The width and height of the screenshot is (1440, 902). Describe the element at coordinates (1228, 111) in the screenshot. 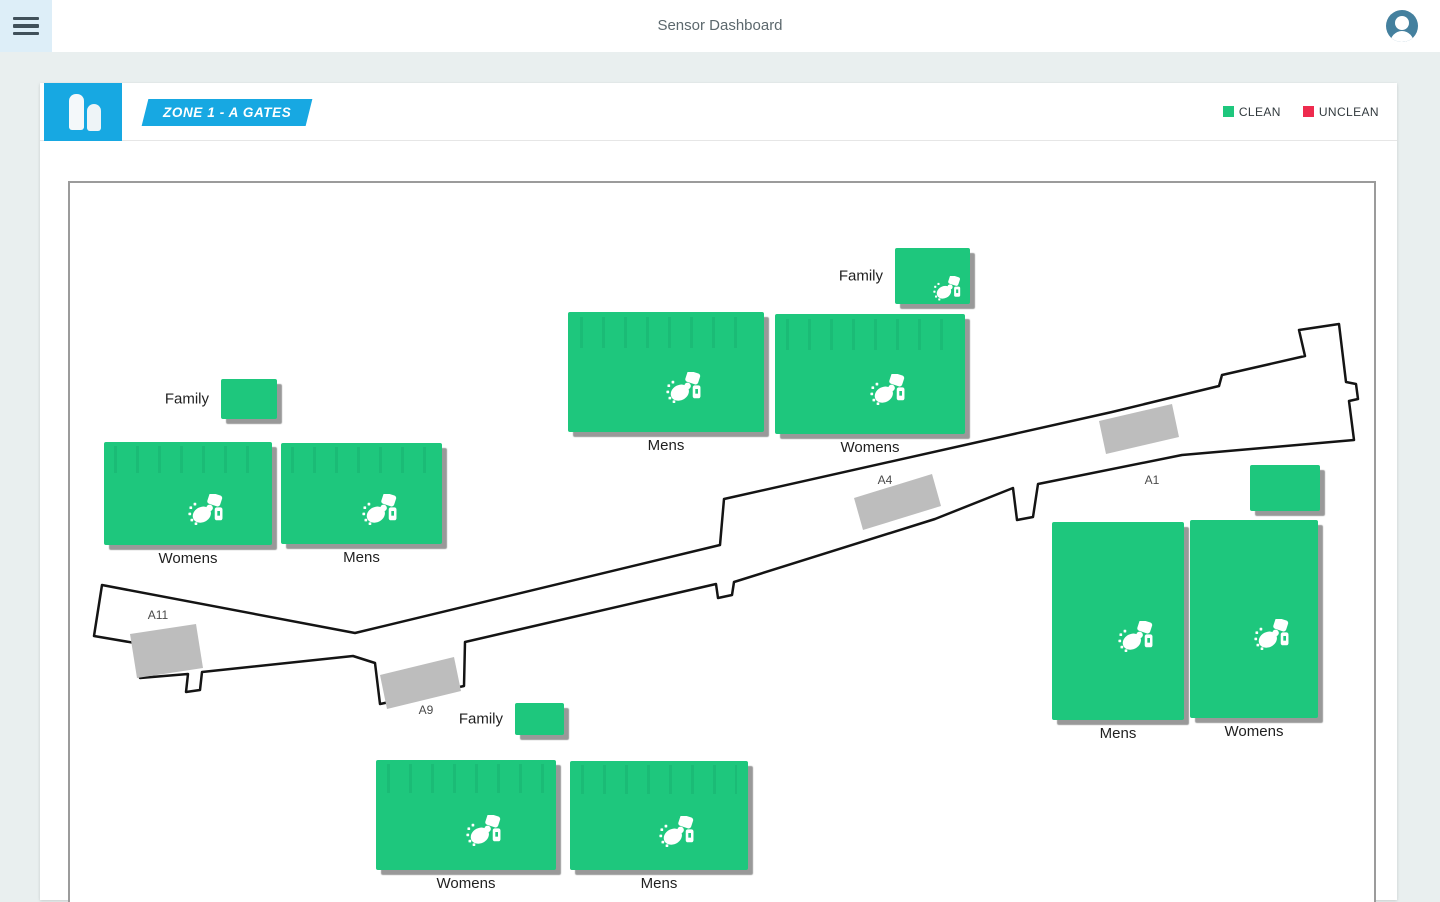

I see `clean-swatch-icon` at that location.